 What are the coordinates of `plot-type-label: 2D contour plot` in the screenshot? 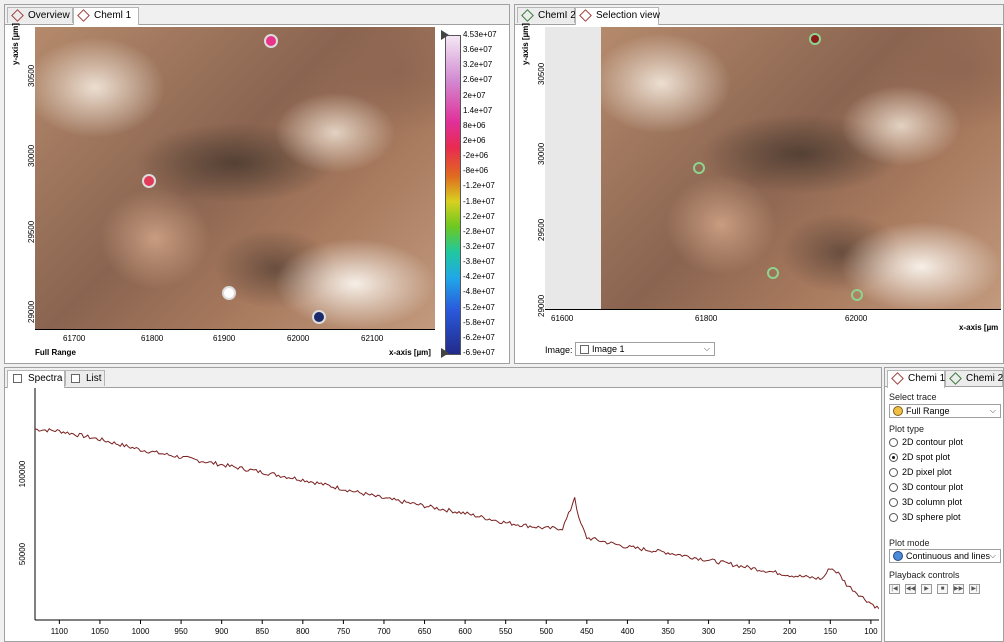 It's located at (933, 442).